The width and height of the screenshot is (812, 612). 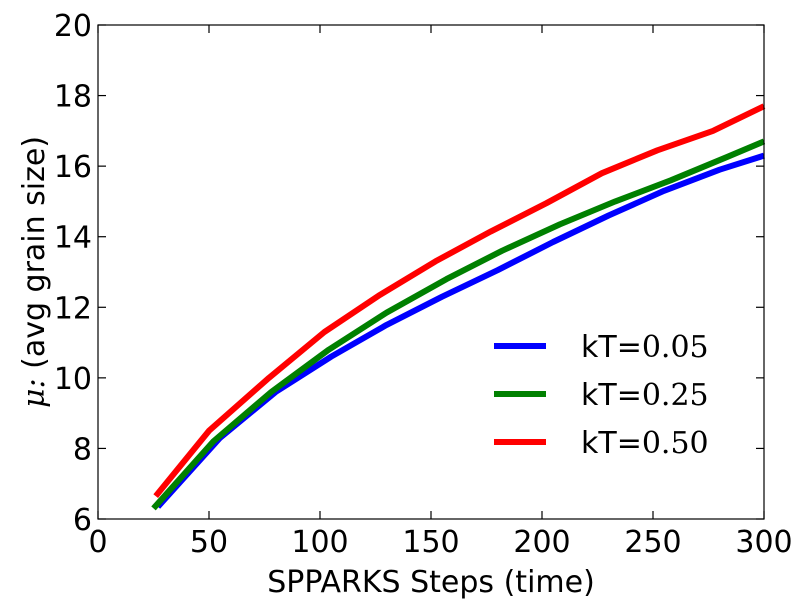 I want to click on y-axis-label: μ: (avg grain size), so click(x=34, y=272).